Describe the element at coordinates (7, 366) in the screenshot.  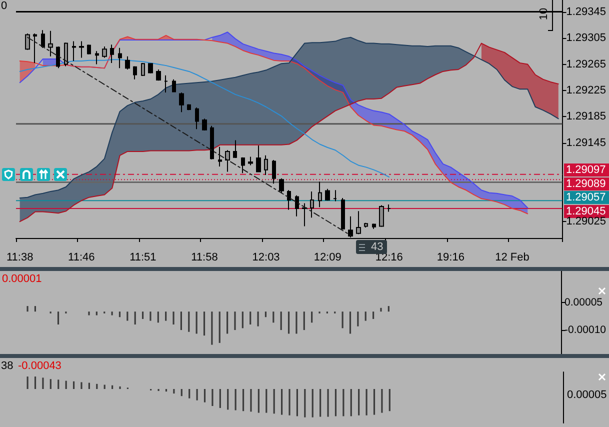
I see `text: 38` at that location.